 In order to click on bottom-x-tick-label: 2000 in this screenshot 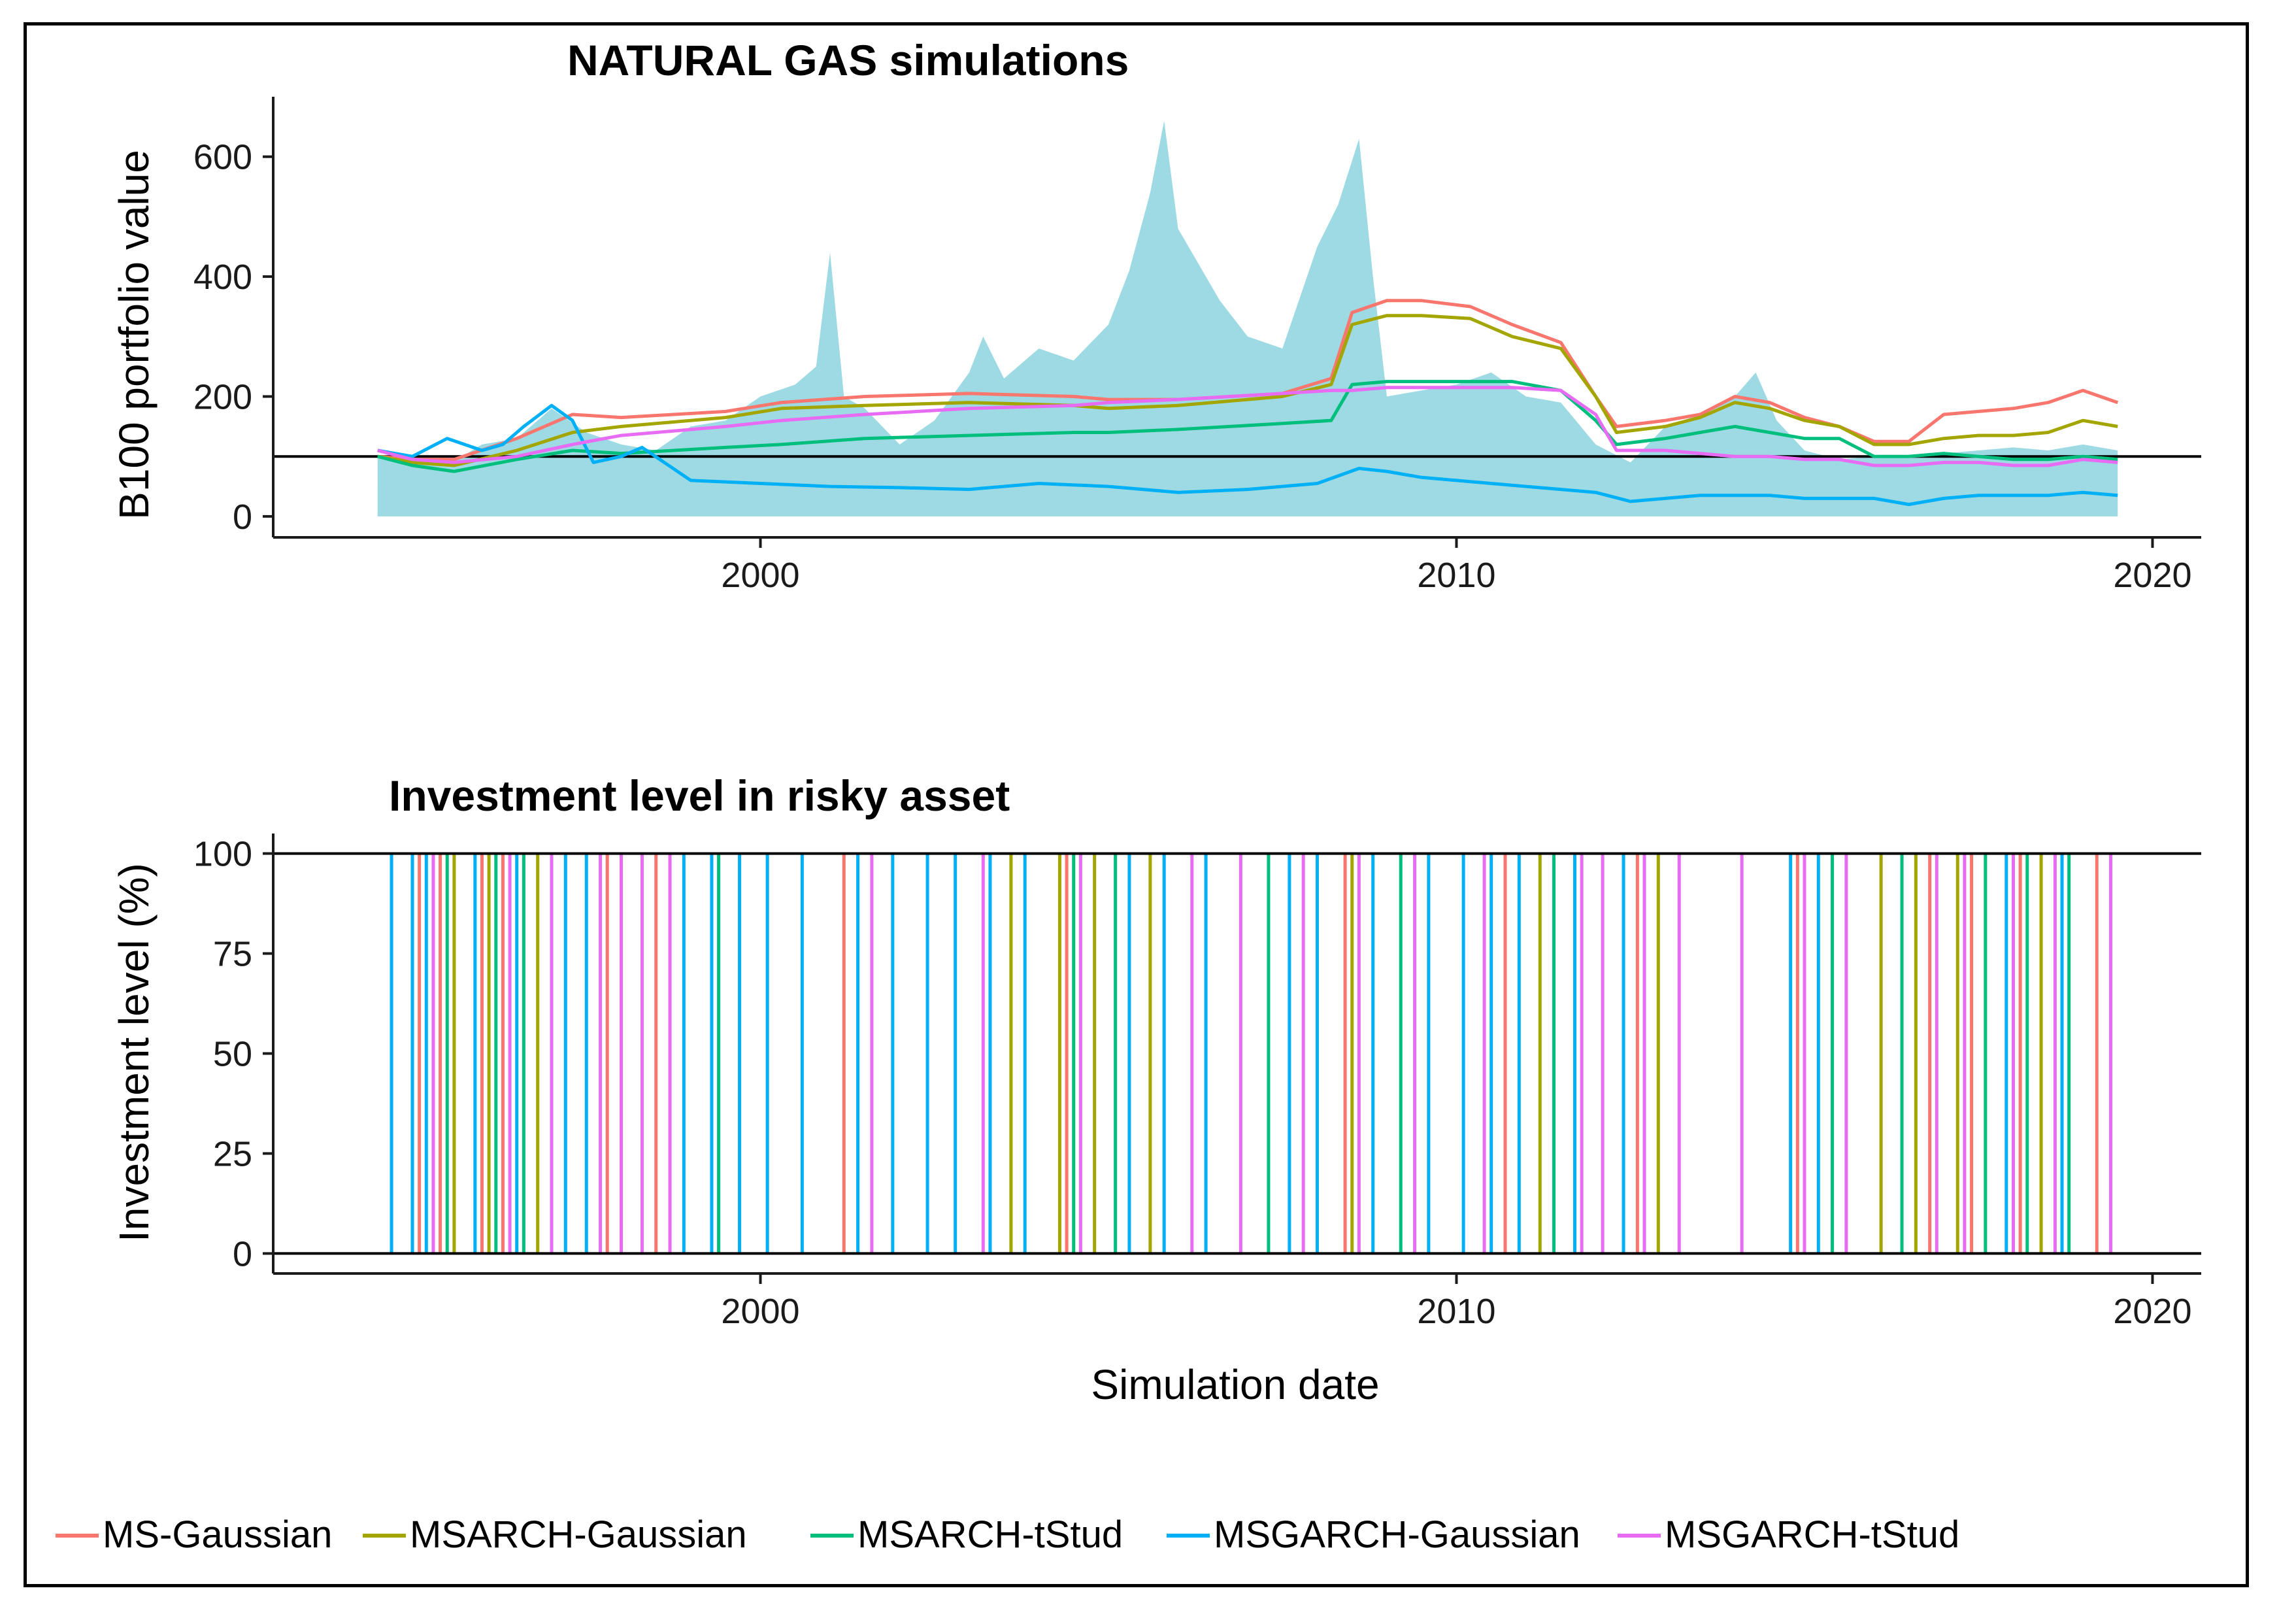, I will do `click(760, 1311)`.